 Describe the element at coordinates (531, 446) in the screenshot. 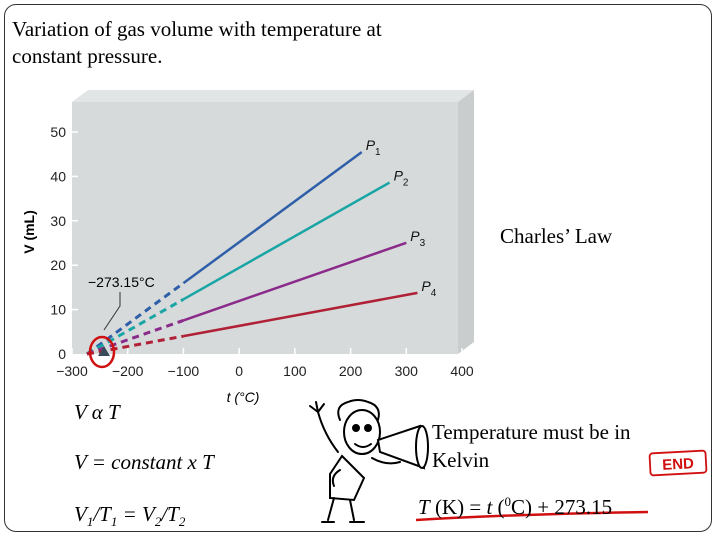

I see `kelvin-note: Temperature must be in Kelvin` at that location.